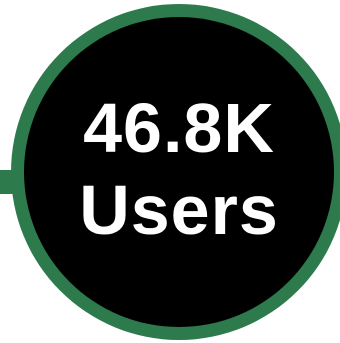  I want to click on stat-value: 46.8K, so click(179, 128).